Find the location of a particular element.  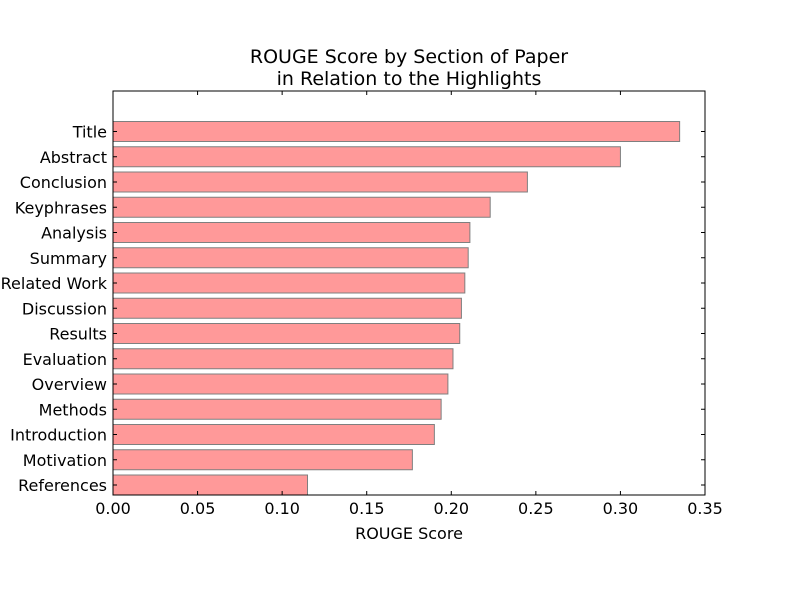

y-tick-label: Results is located at coordinates (78, 334).